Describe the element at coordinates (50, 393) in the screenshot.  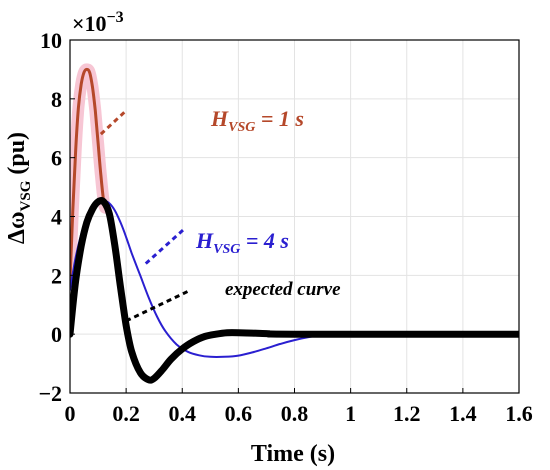
I see `y-tick-label: −2` at that location.